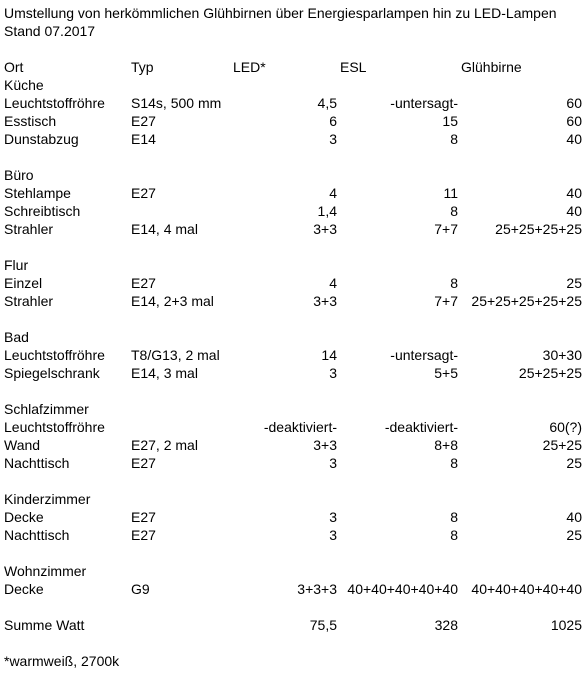 The height and width of the screenshot is (674, 586). What do you see at coordinates (424, 103) in the screenshot?
I see `cell-esl: -untersagt-` at bounding box center [424, 103].